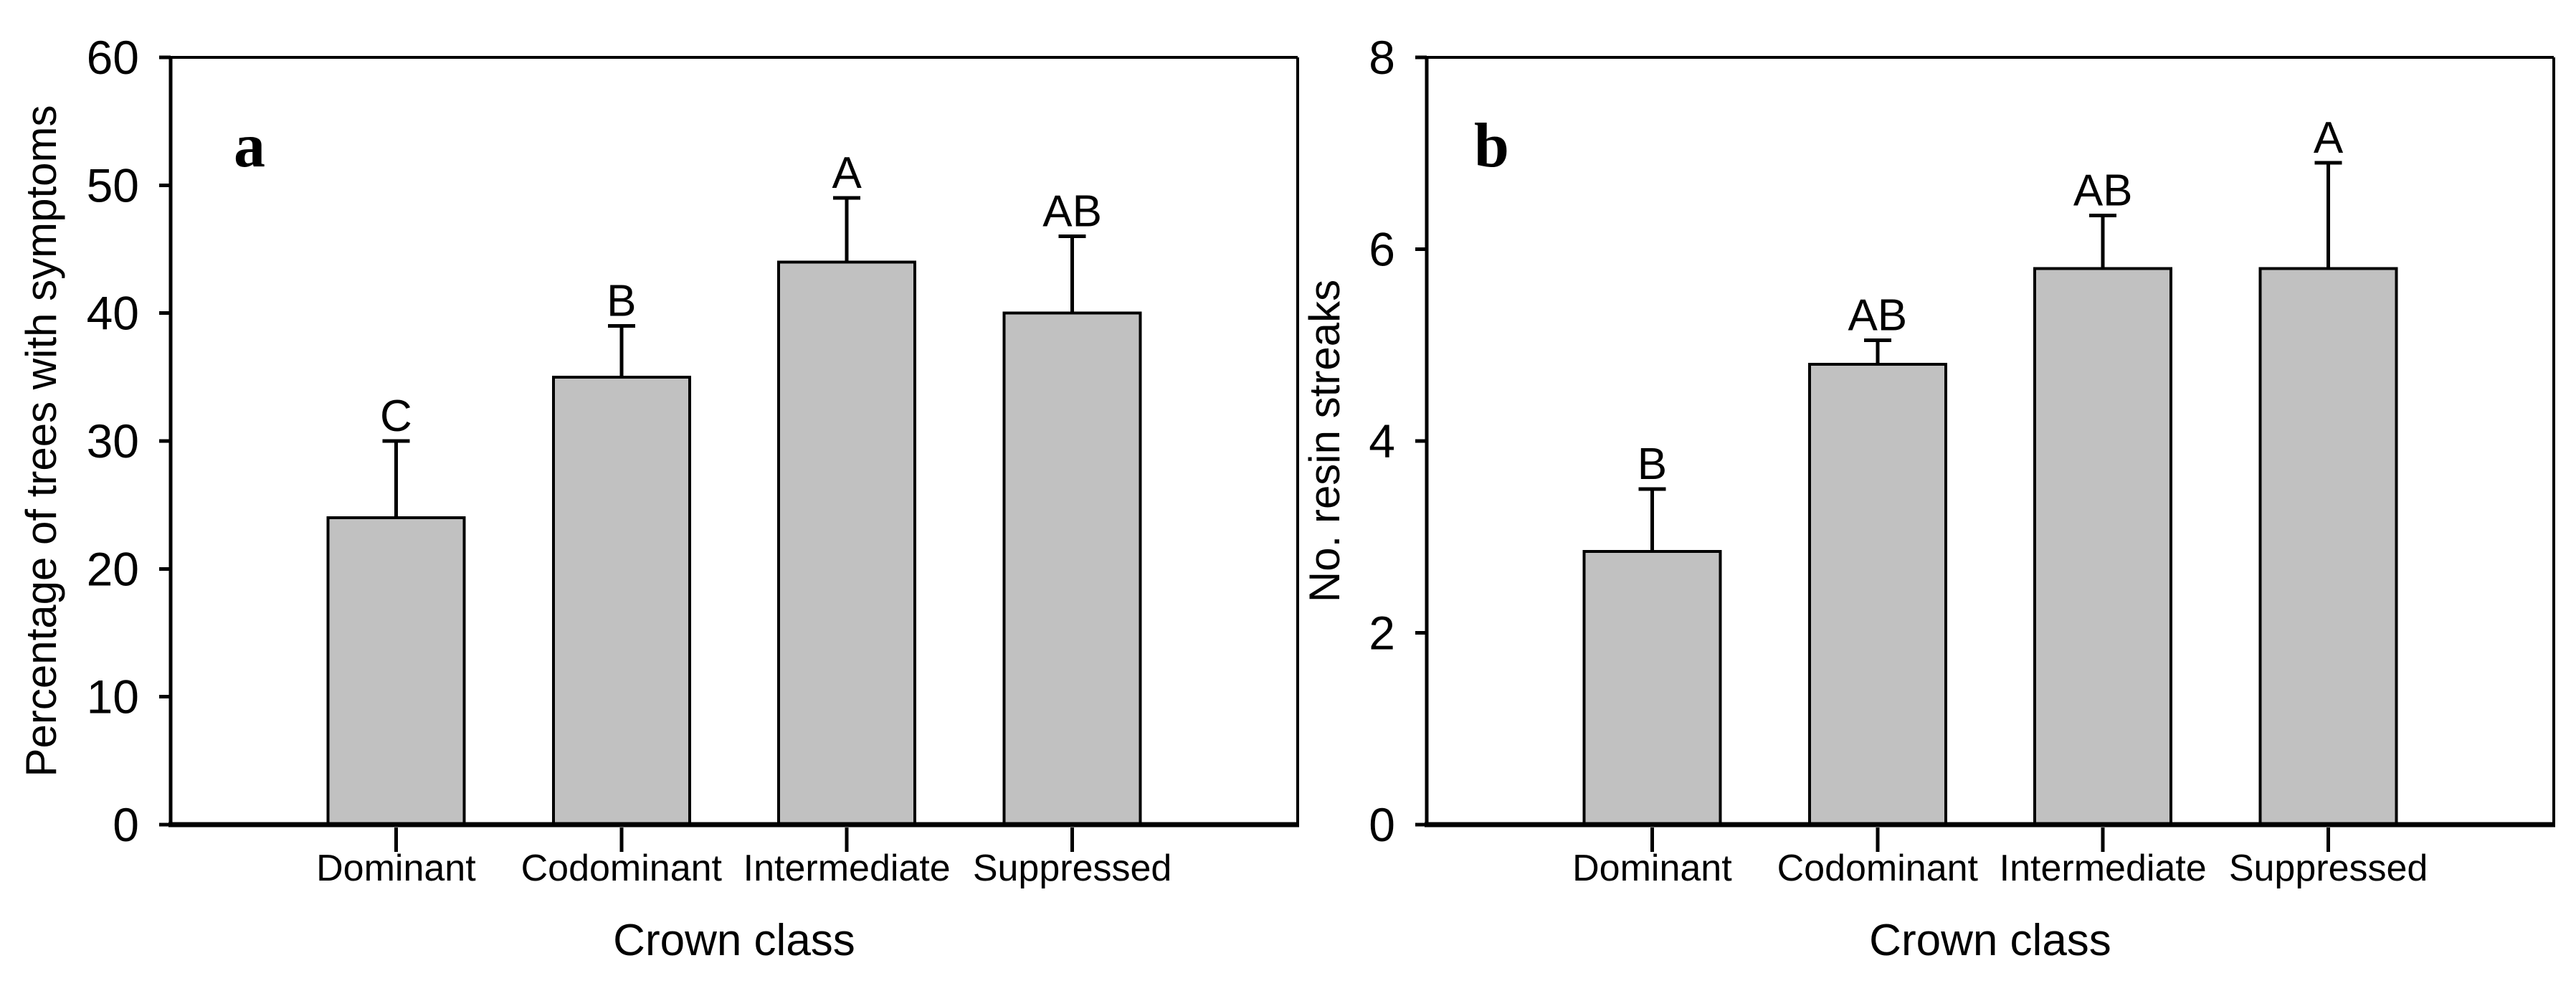 This screenshot has width=2576, height=991. Describe the element at coordinates (1382, 441) in the screenshot. I see `y-tick-label: 4` at that location.